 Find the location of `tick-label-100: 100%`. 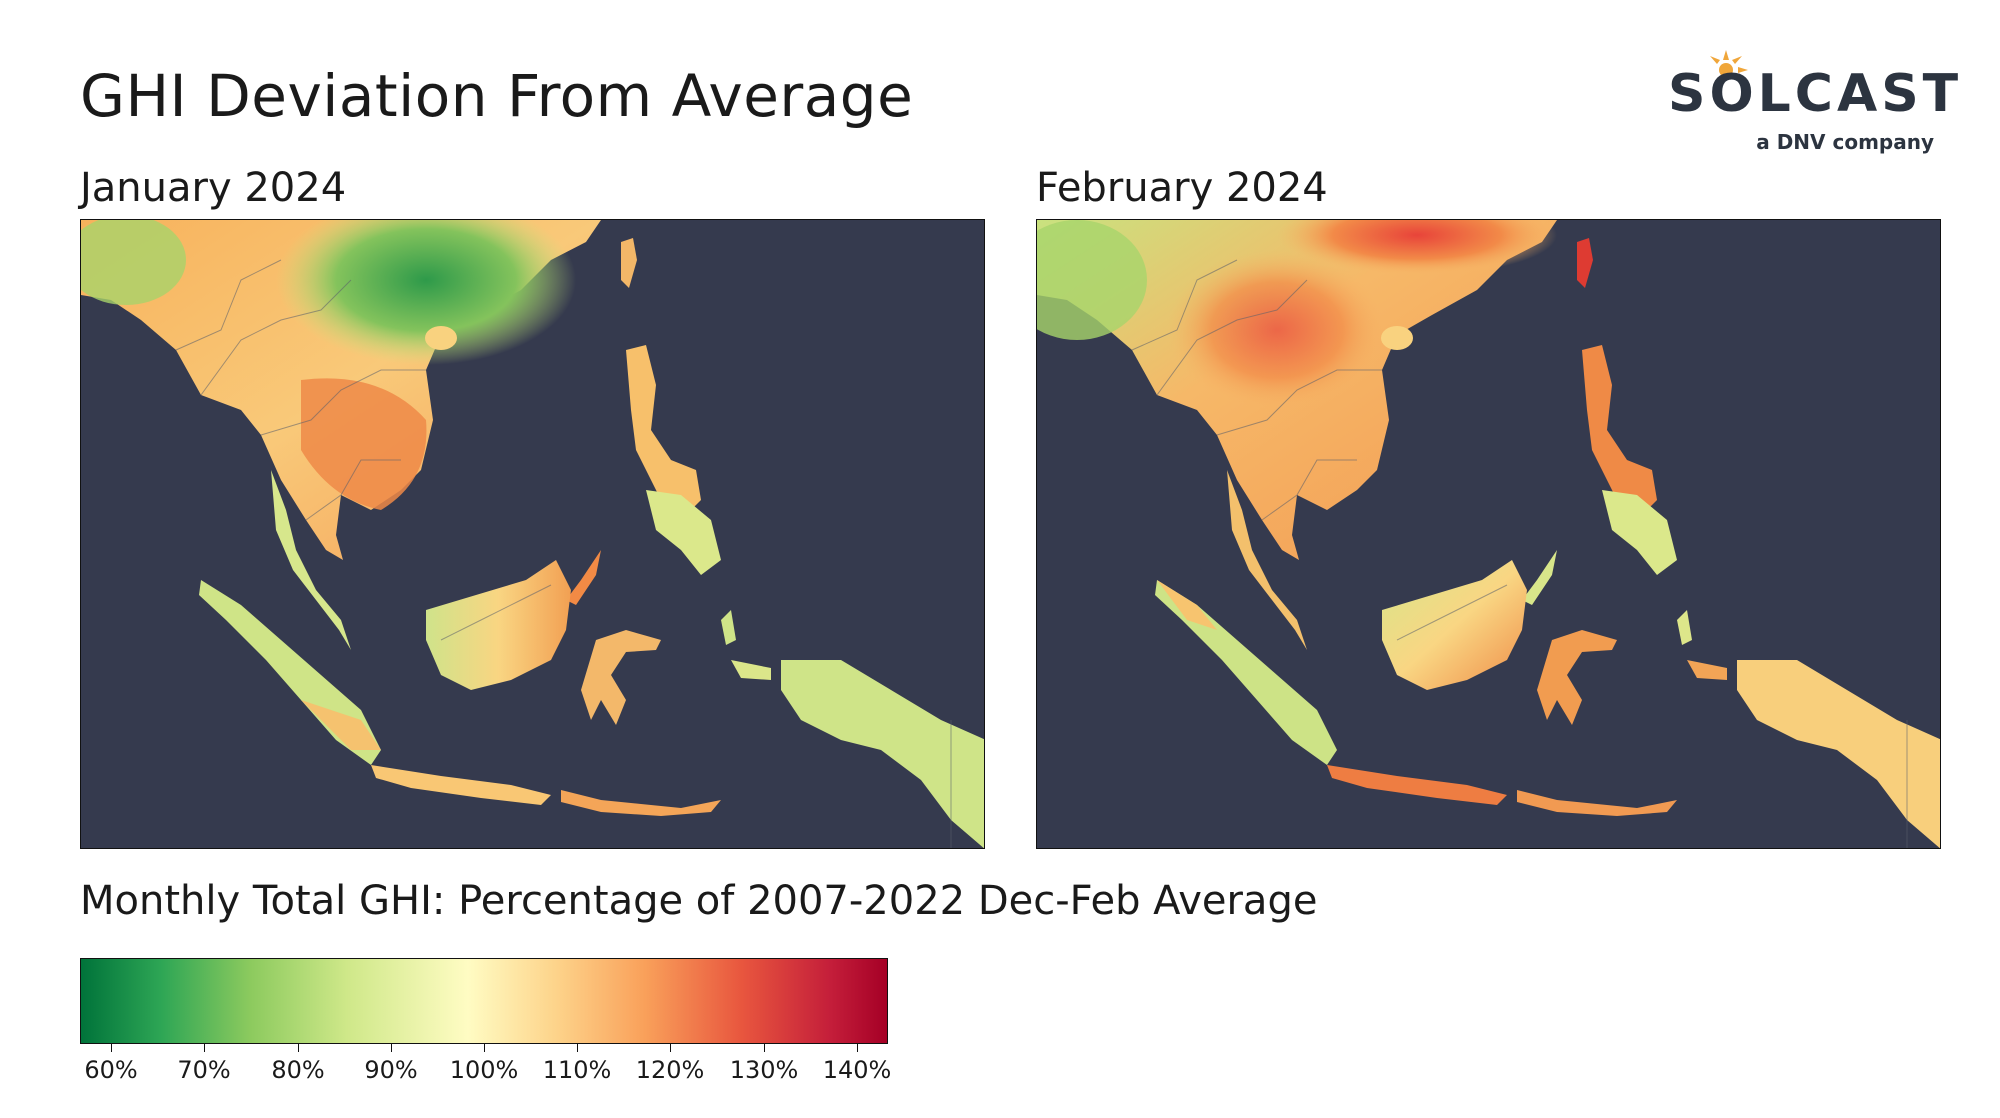

tick-label-100: 100% is located at coordinates (484, 1070).